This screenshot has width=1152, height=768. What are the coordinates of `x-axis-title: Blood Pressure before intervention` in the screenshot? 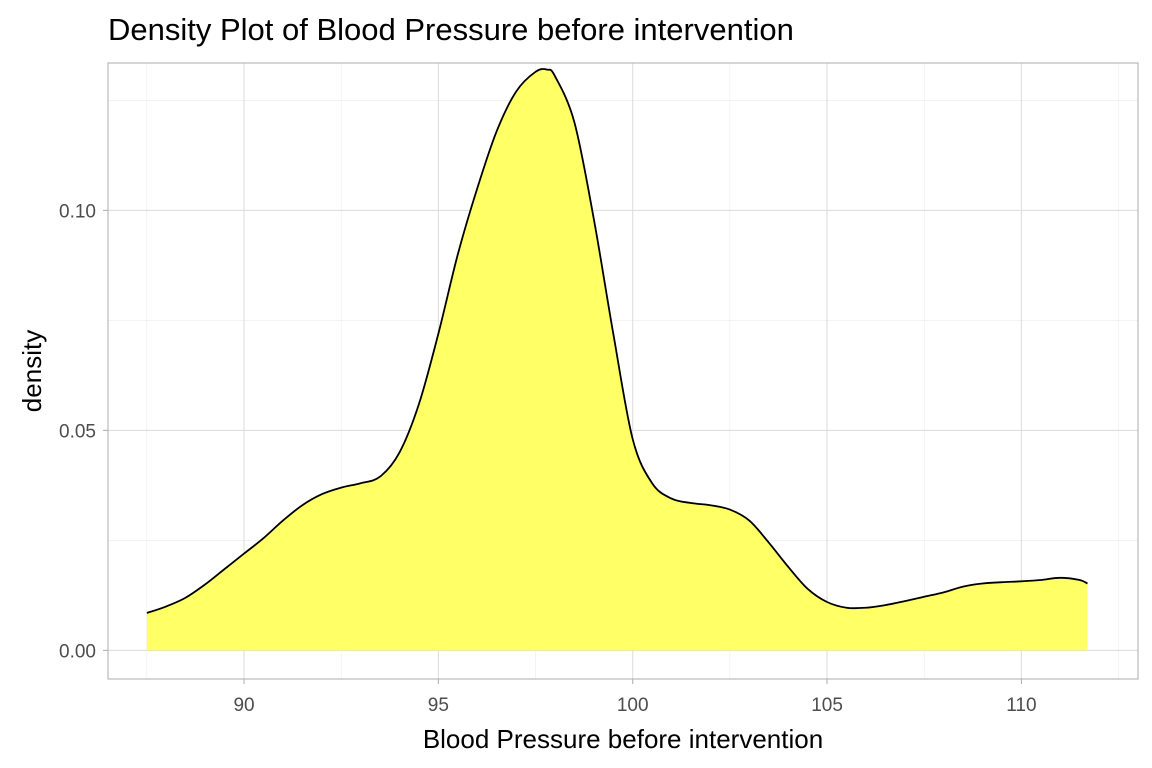 It's located at (623, 739).